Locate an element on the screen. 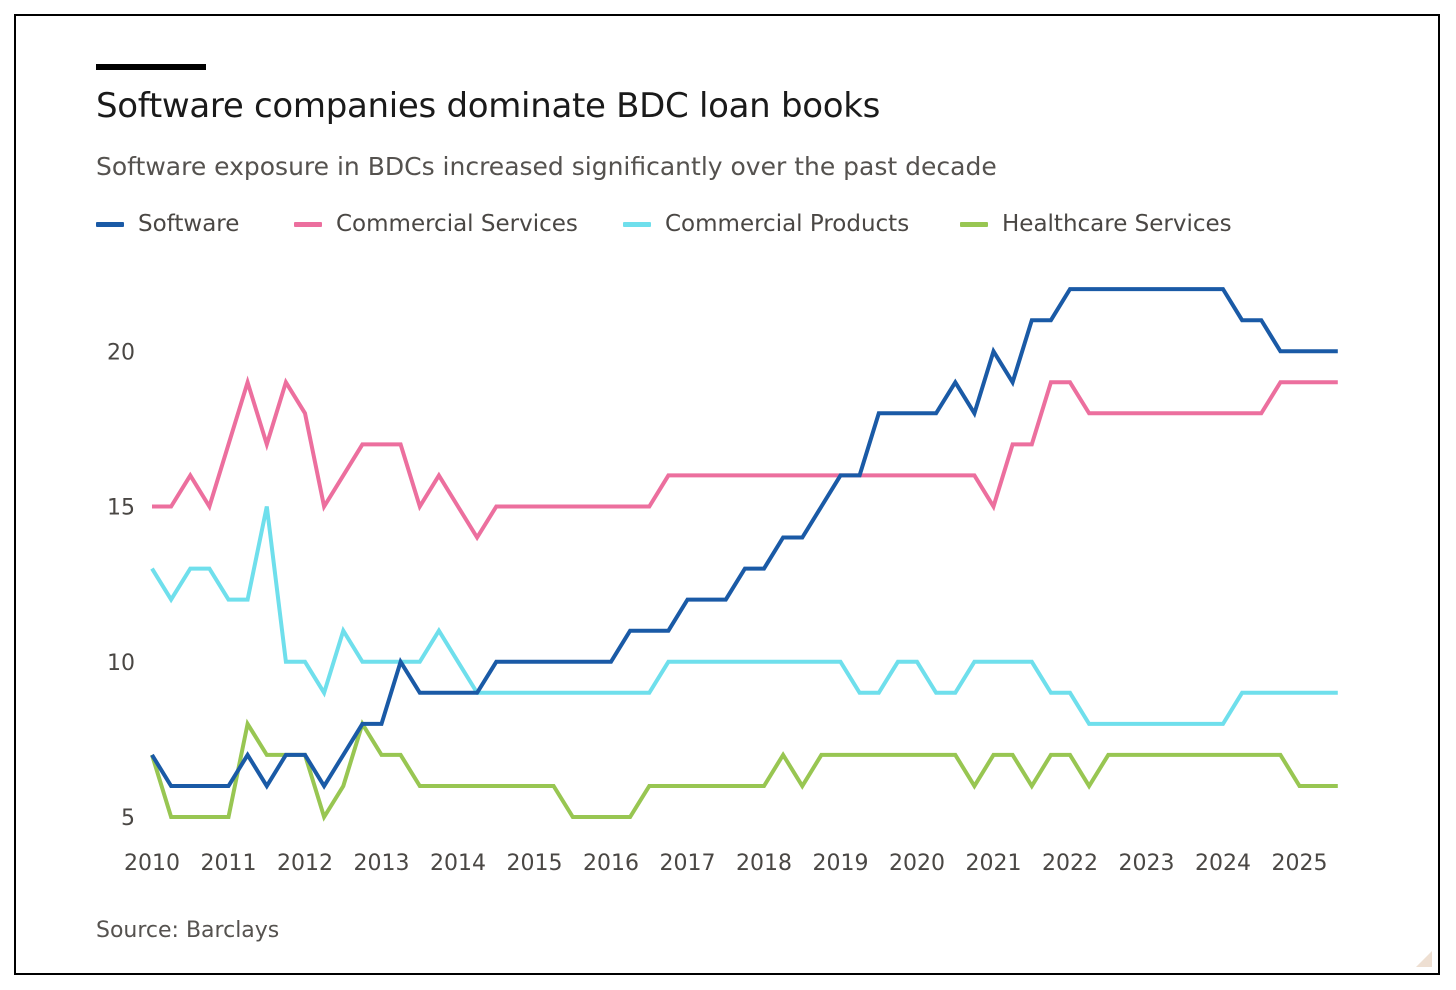 This screenshot has height=990, width=1456. x-tick-label: 2019 is located at coordinates (841, 863).